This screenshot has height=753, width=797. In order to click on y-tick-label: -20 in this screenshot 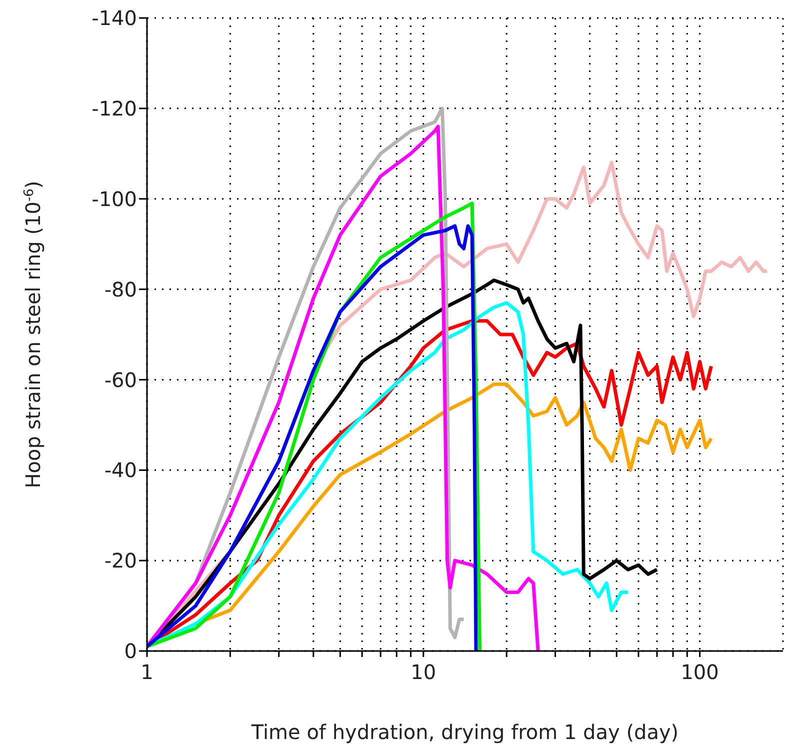, I will do `click(120, 560)`.